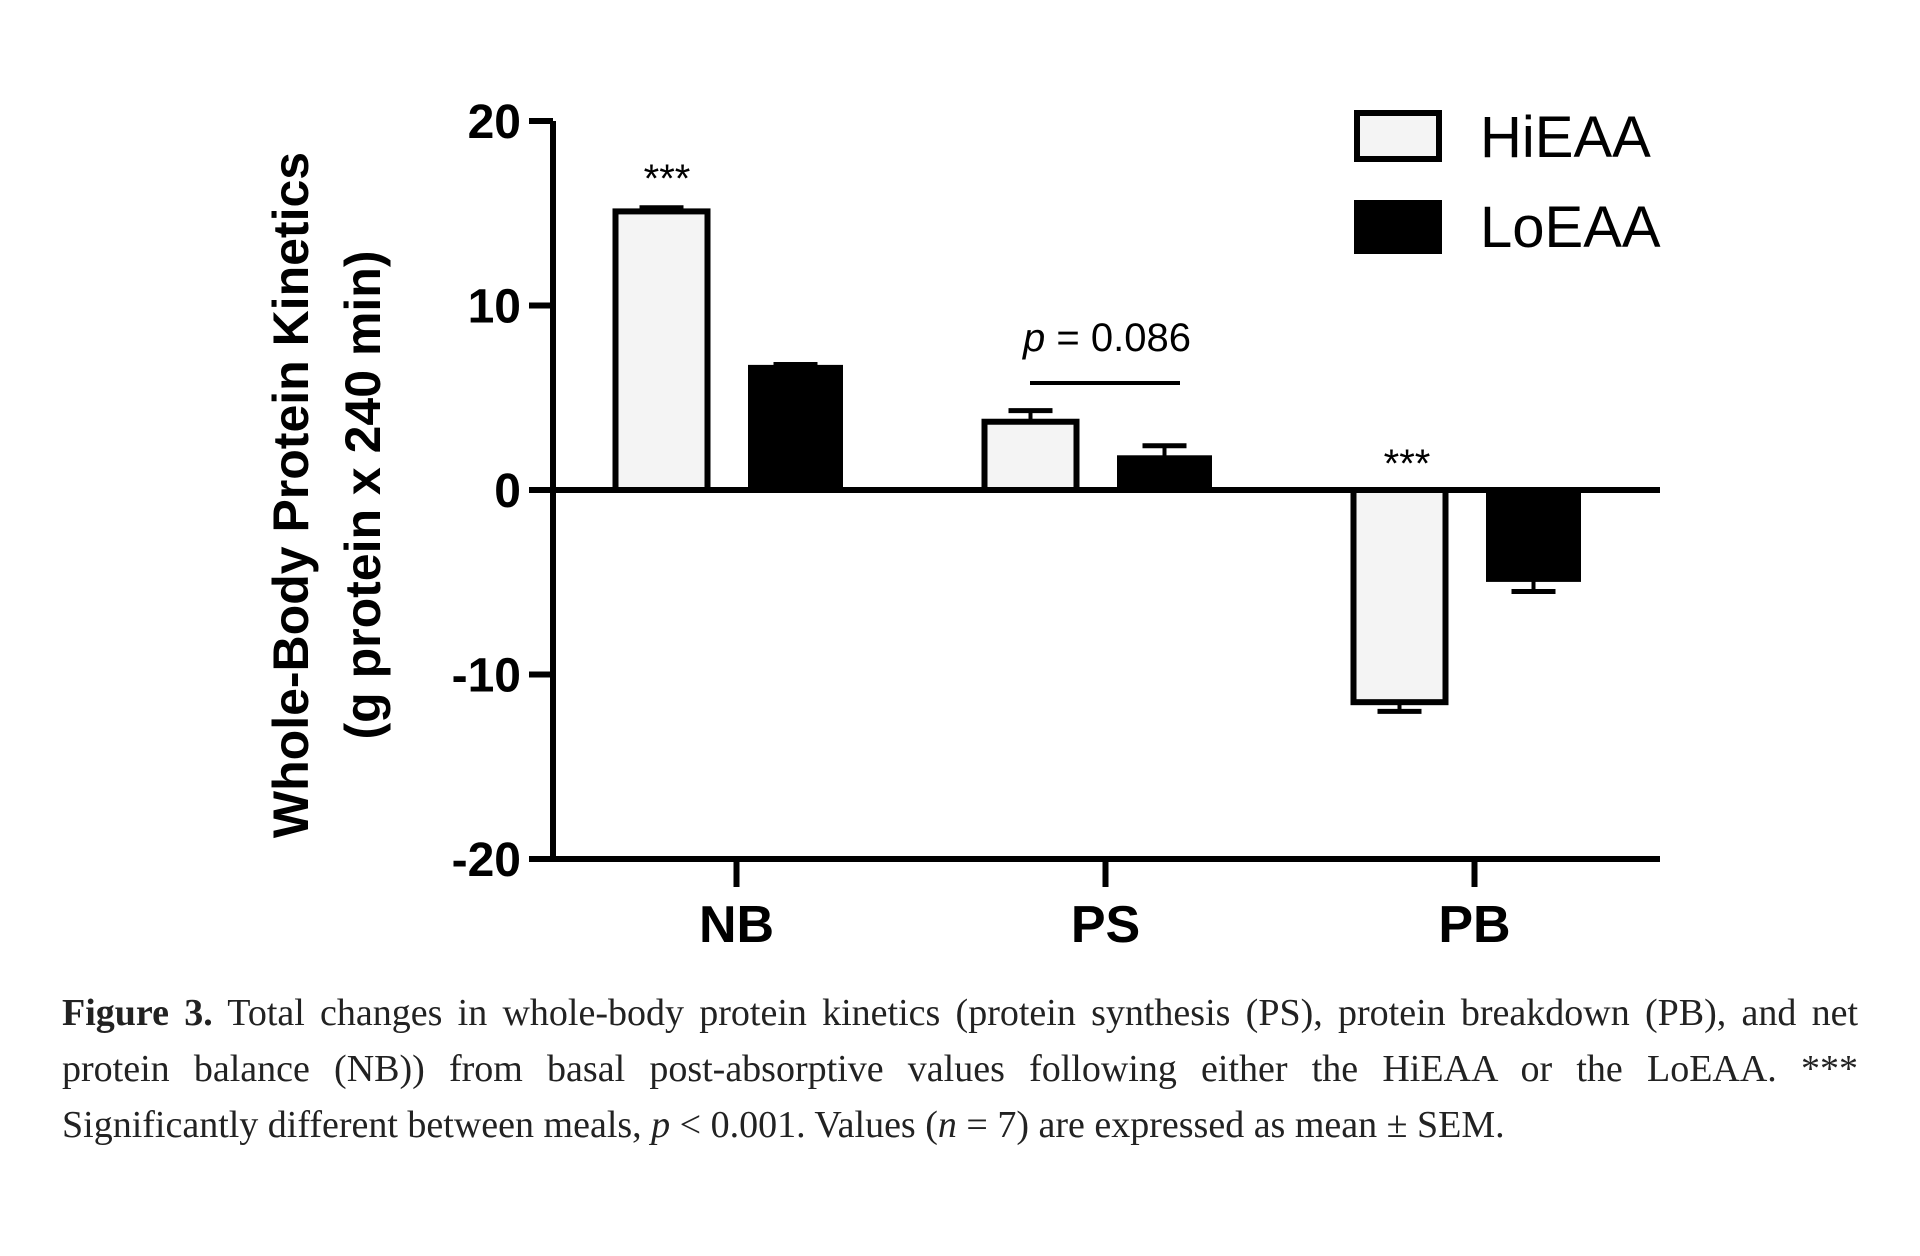  What do you see at coordinates (1507, 182) in the screenshot?
I see `legend: HiEAA LoEAA` at bounding box center [1507, 182].